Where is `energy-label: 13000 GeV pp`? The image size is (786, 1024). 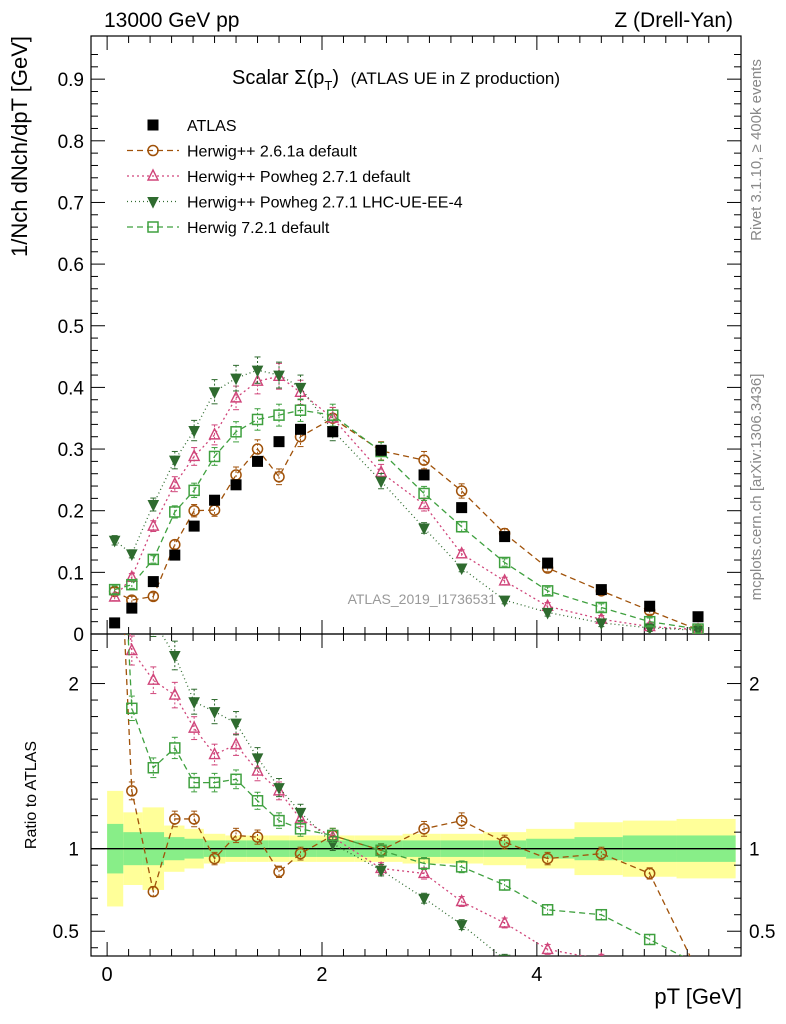
energy-label: 13000 GeV pp is located at coordinates (171, 20).